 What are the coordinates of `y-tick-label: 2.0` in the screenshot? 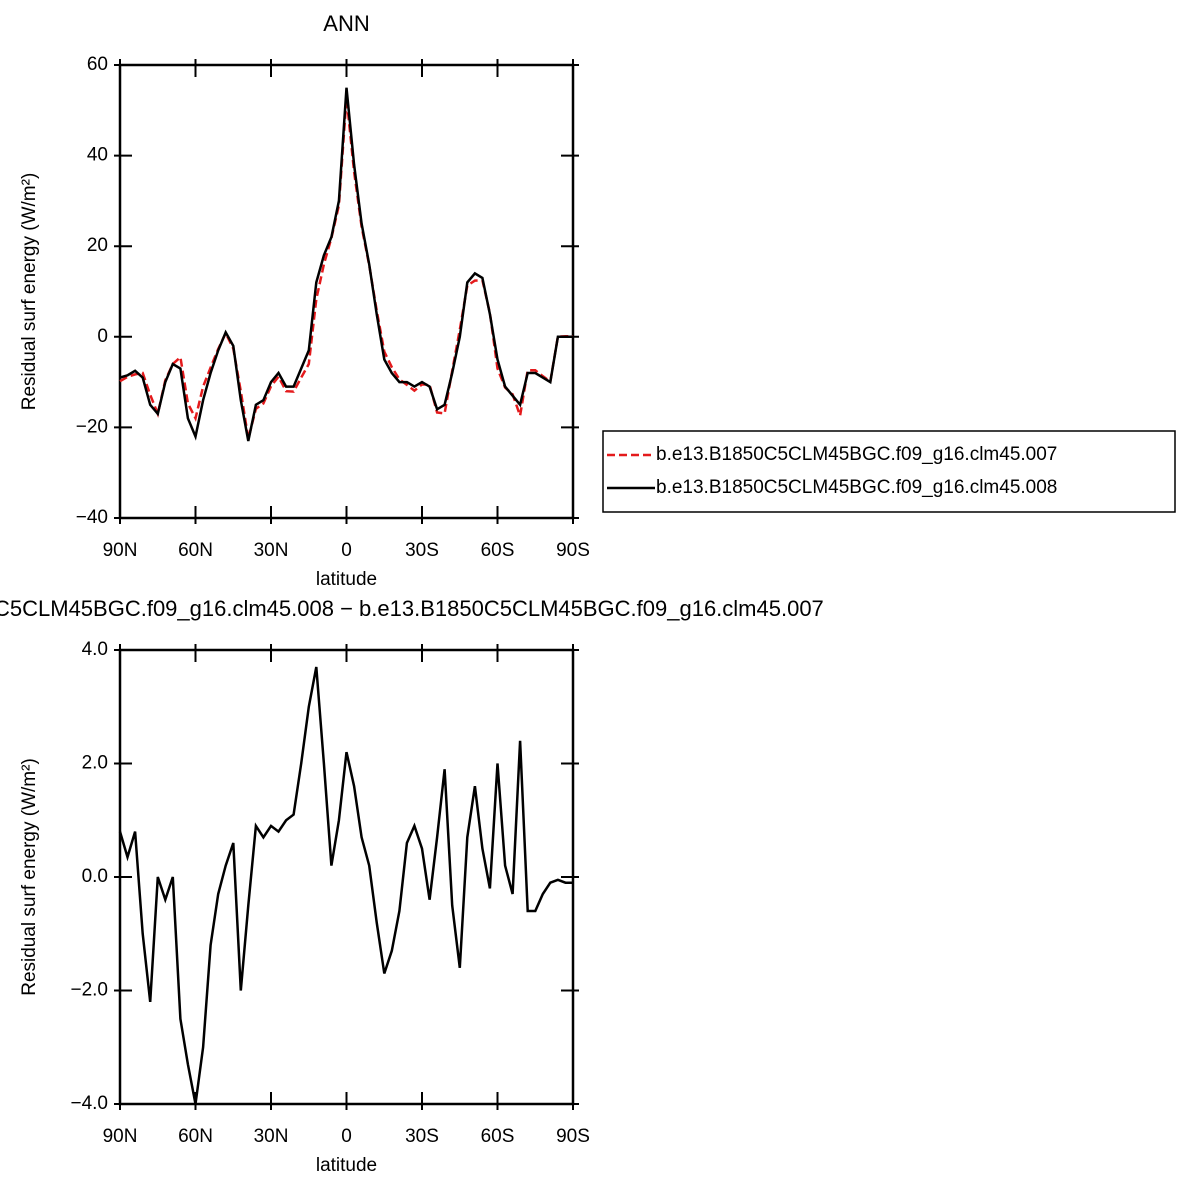 It's located at (95, 763).